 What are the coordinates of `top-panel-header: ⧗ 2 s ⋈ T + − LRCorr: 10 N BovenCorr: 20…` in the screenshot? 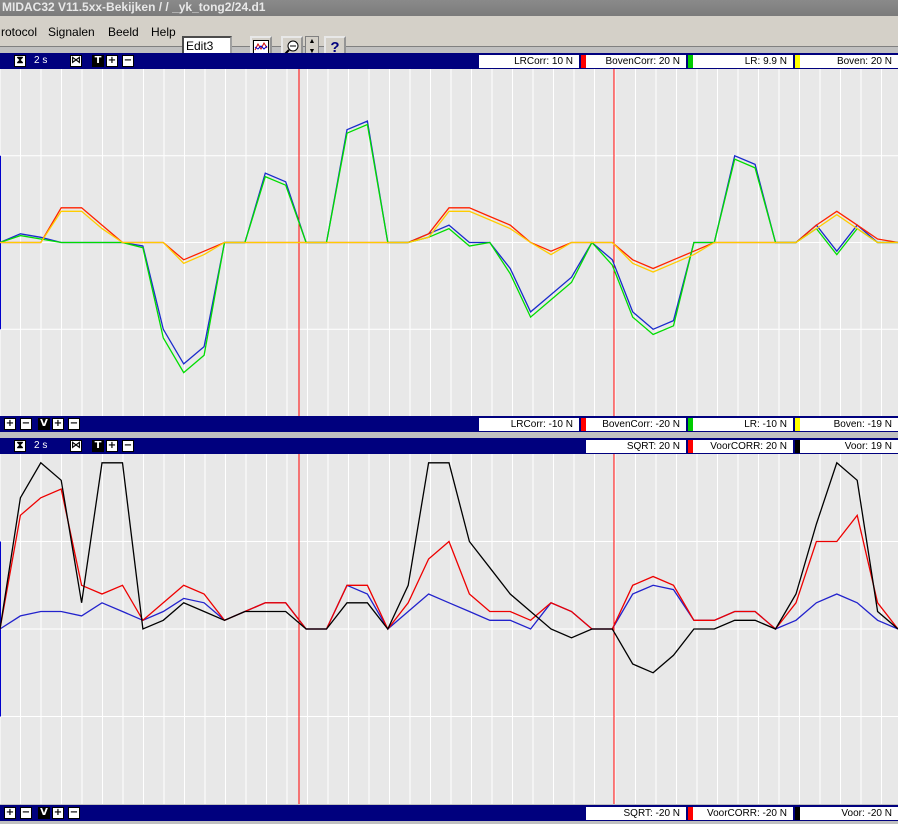 It's located at (449, 61).